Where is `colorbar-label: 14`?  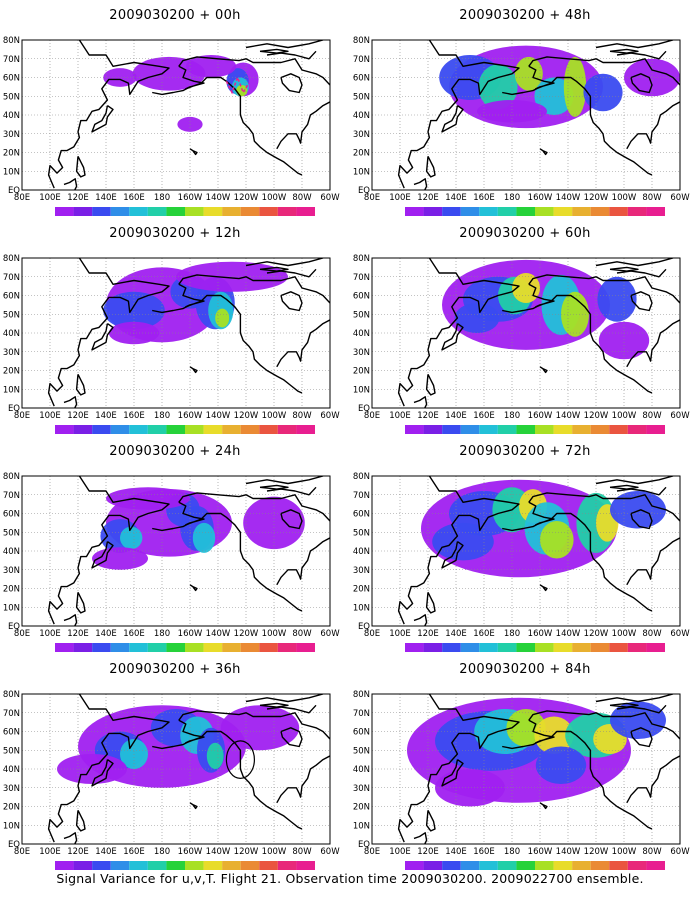
colorbar-label: 14 is located at coordinates (591, 435).